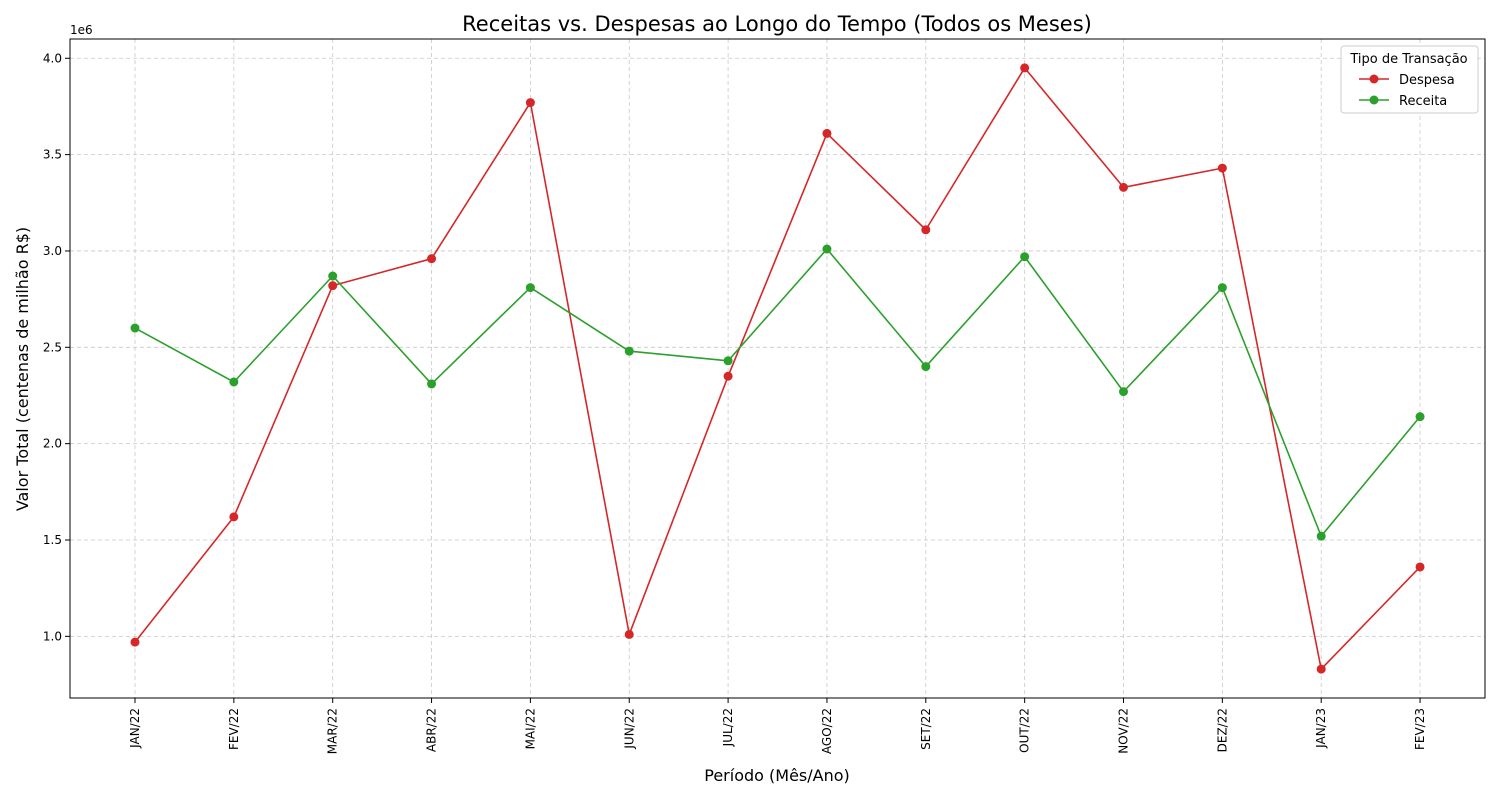 This screenshot has height=800, width=1500. I want to click on x-tick-label: JAN/22, so click(135, 728).